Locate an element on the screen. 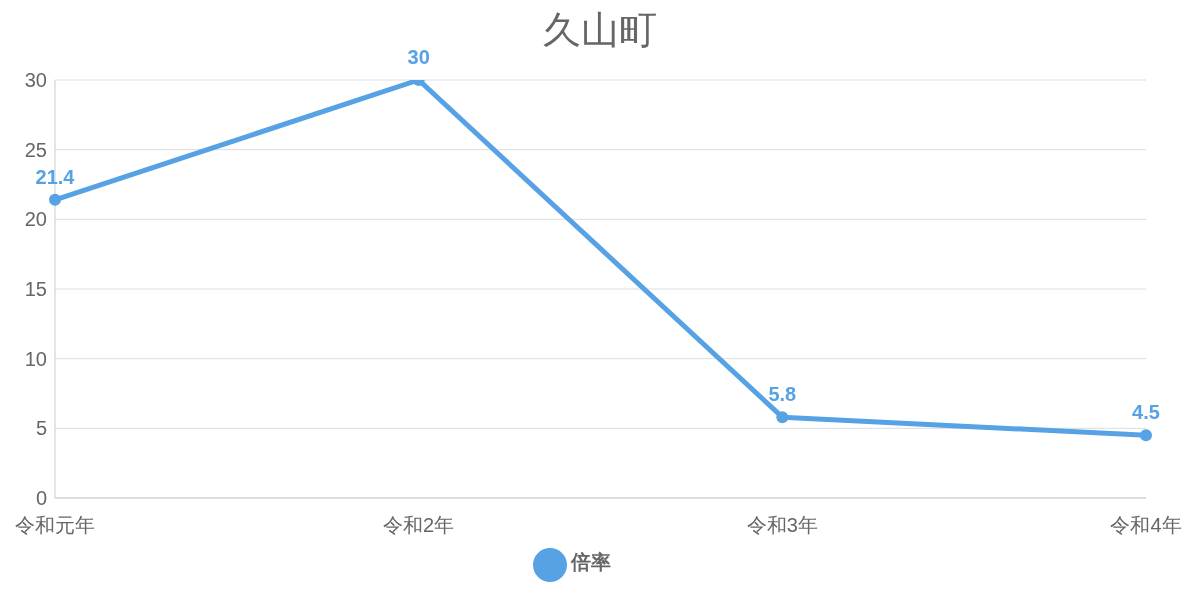 This screenshot has width=1200, height=600. data-label: 4.5 is located at coordinates (1146, 412).